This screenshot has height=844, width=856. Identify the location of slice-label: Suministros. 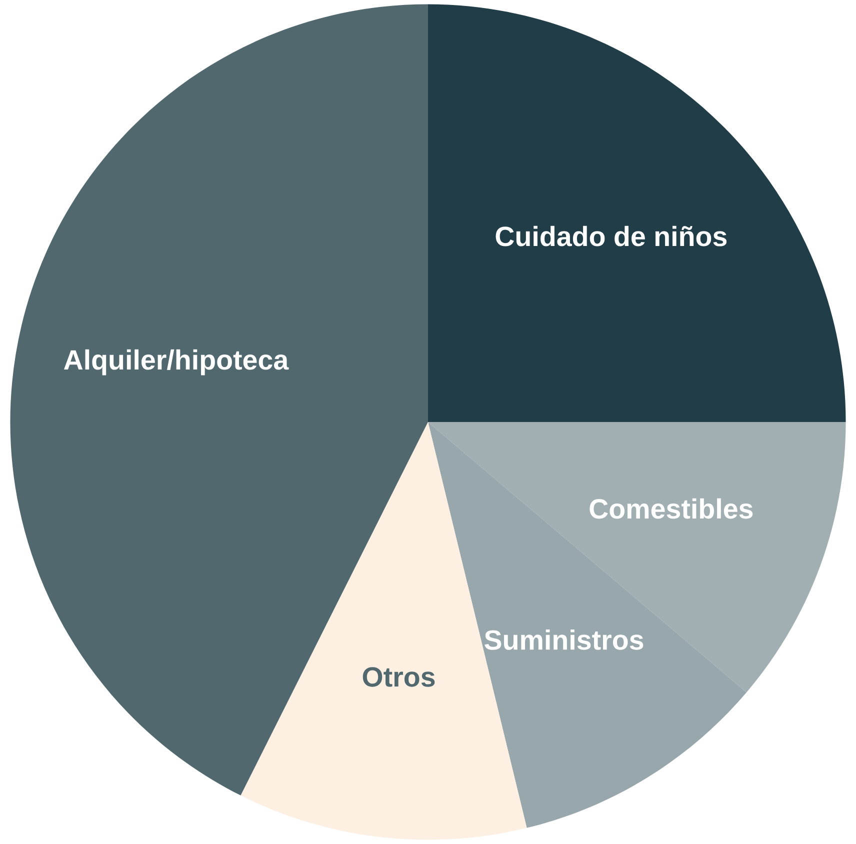
(564, 639).